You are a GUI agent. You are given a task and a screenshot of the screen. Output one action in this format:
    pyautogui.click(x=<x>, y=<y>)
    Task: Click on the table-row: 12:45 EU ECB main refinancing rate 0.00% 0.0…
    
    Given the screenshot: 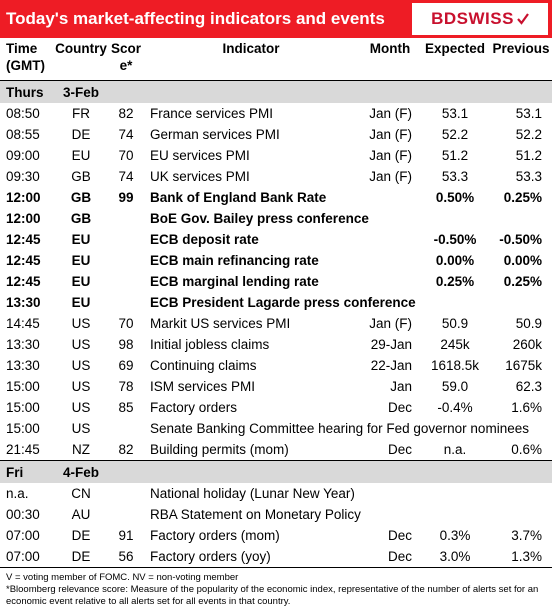 What is the action you would take?
    pyautogui.click(x=276, y=260)
    